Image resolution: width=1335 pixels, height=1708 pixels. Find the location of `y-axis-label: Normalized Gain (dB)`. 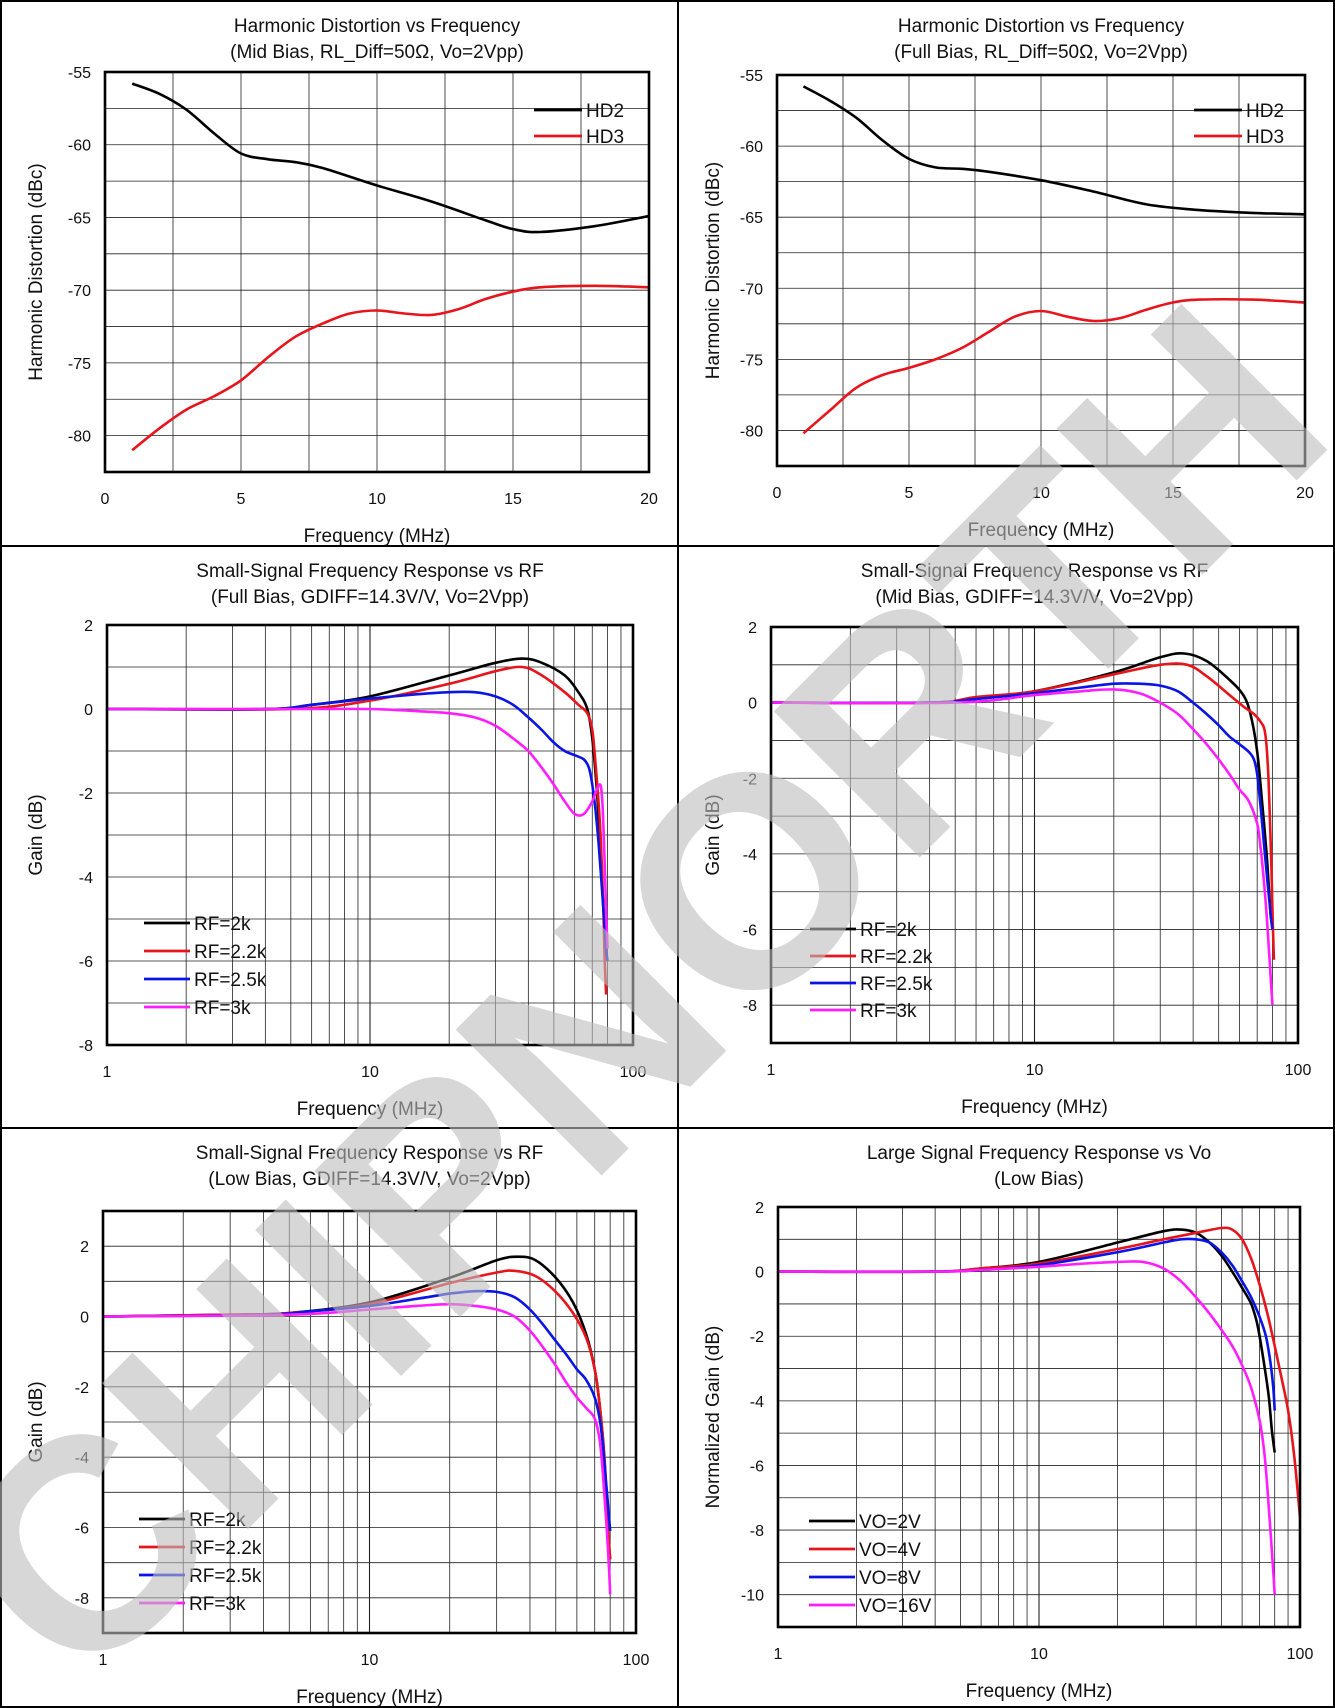

y-axis-label: Normalized Gain (dB) is located at coordinates (713, 1417).